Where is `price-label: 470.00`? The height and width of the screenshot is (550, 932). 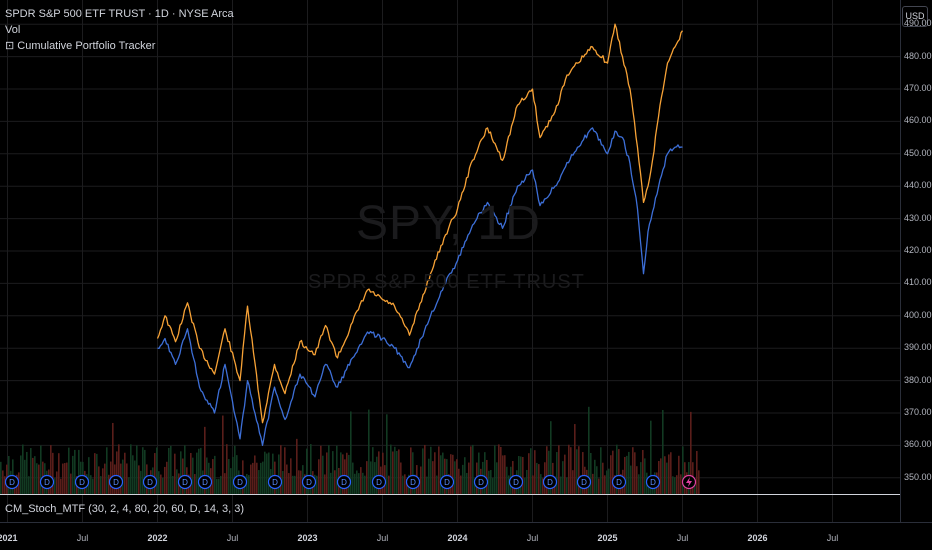 price-label: 470.00 is located at coordinates (918, 88).